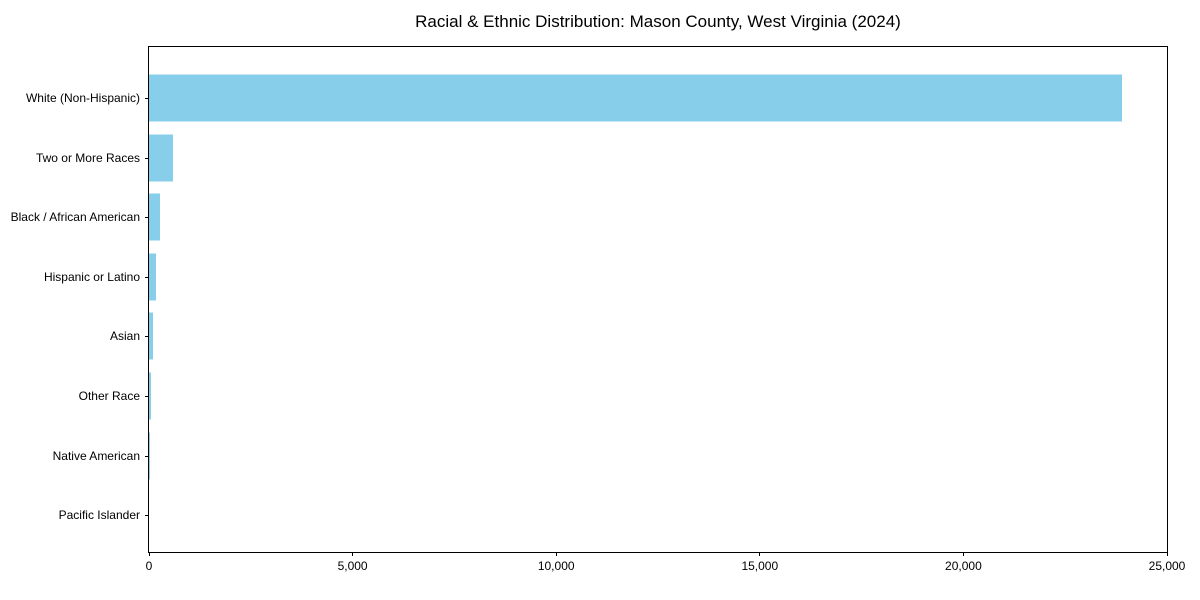 The image size is (1200, 600). Describe the element at coordinates (623, 396) in the screenshot. I see `bar-row: Other Race` at that location.